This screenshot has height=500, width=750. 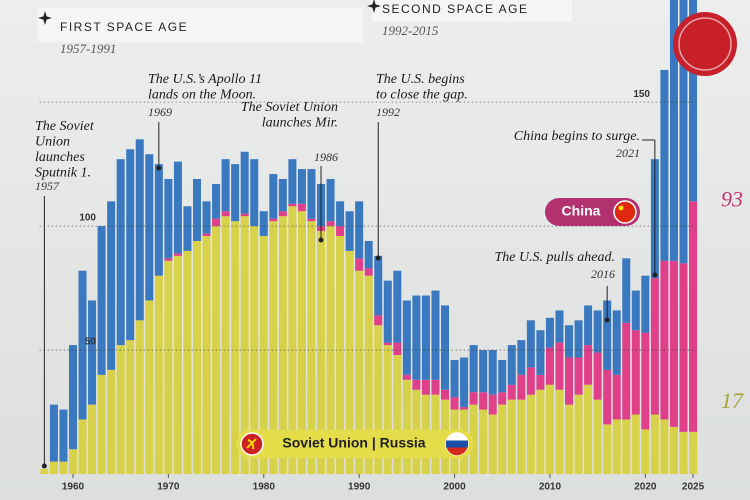 What do you see at coordinates (577, 136) in the screenshot?
I see `annotation-text: China begins to surge.` at bounding box center [577, 136].